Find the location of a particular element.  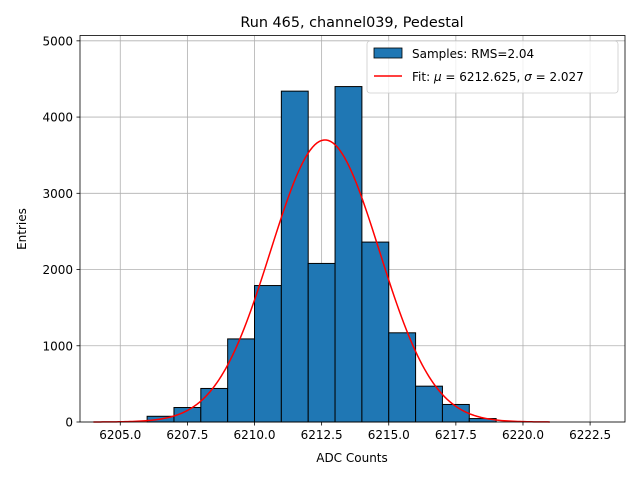

legend-fit-prefix: Fit: is located at coordinates (423, 77).